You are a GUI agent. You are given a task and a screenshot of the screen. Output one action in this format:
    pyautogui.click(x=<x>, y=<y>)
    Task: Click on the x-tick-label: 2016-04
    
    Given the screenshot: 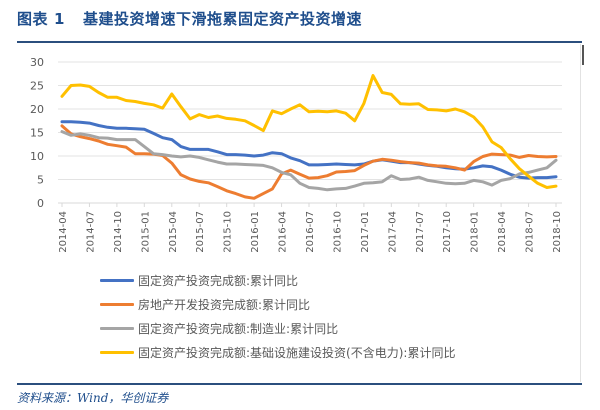 What is the action you would take?
    pyautogui.click(x=283, y=232)
    